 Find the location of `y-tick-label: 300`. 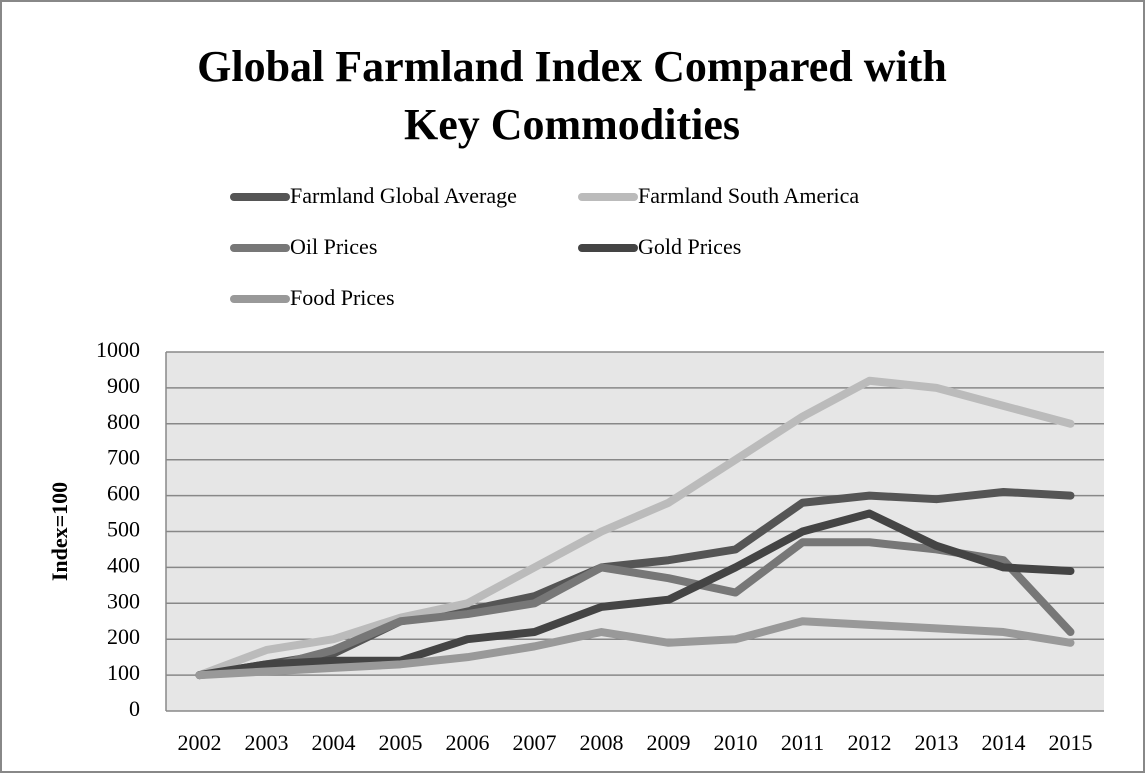

y-tick-label: 300 is located at coordinates (123, 600).